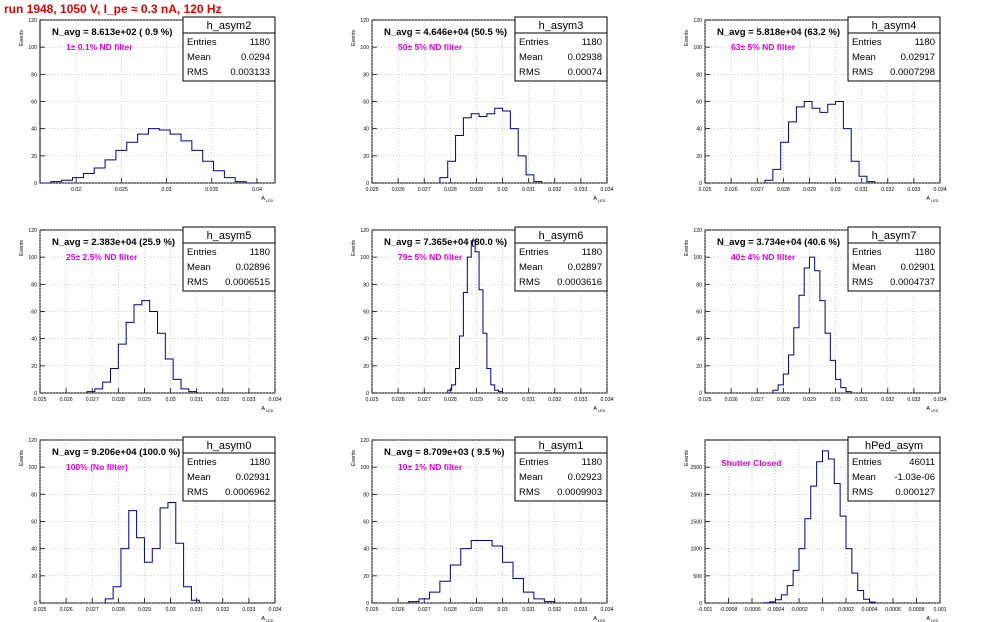 This screenshot has height=622, width=996. I want to click on histogram-name: h_asym2, so click(229, 26).